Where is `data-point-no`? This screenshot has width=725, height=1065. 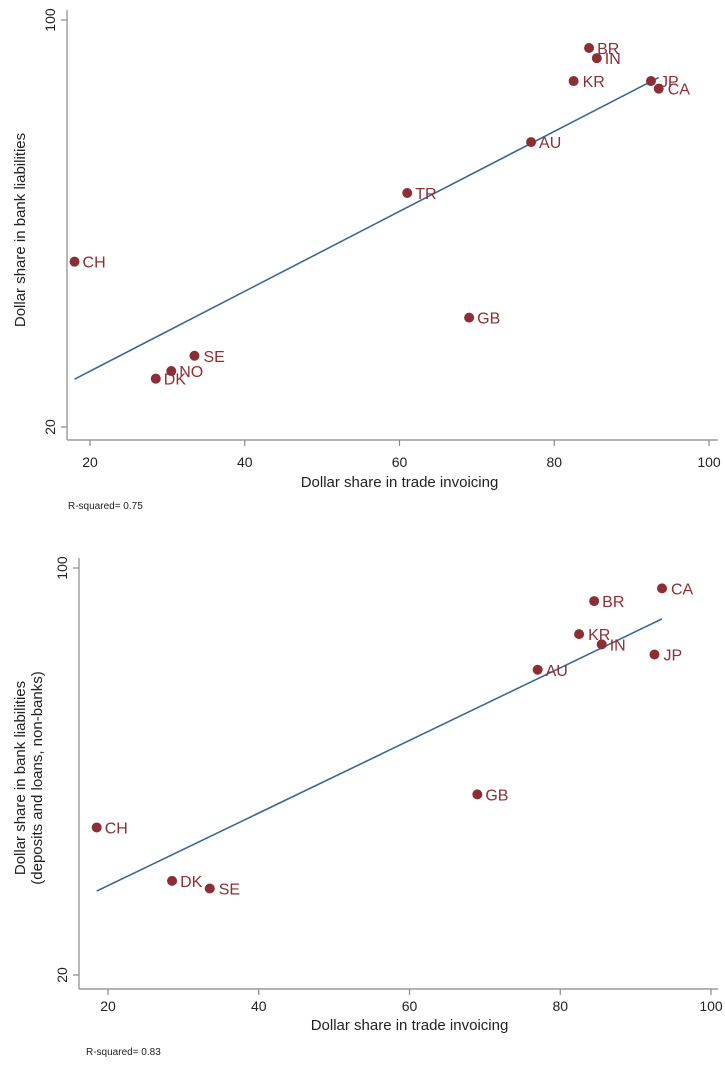
data-point-no is located at coordinates (171, 371).